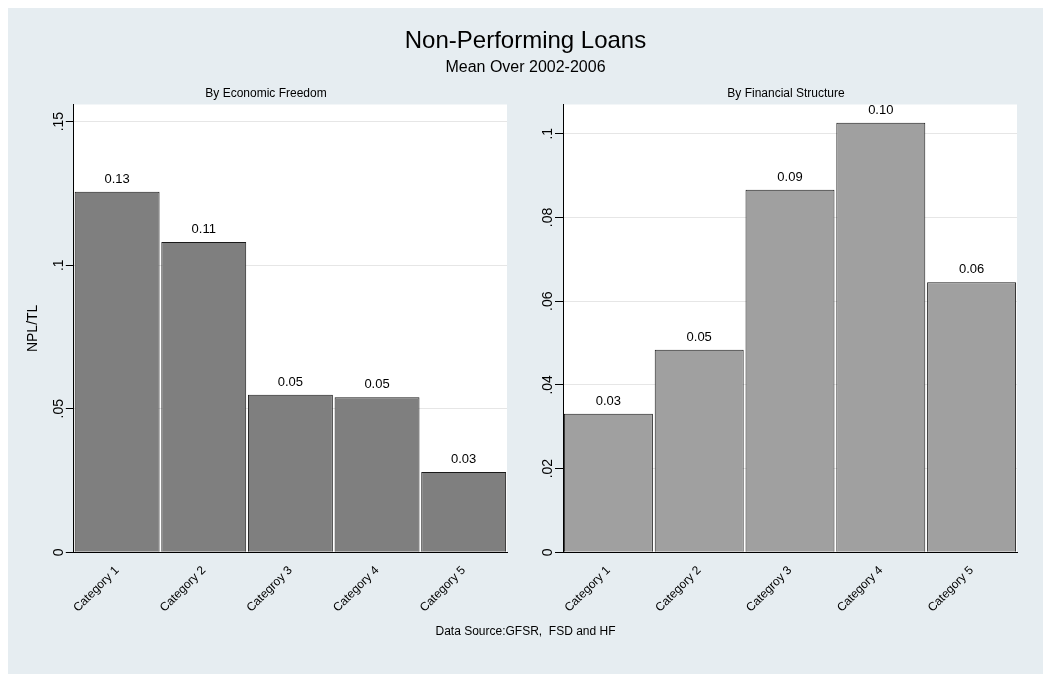 The height and width of the screenshot is (682, 1051). Describe the element at coordinates (31, 328) in the screenshot. I see `y-axis-title: NPL/TL` at that location.